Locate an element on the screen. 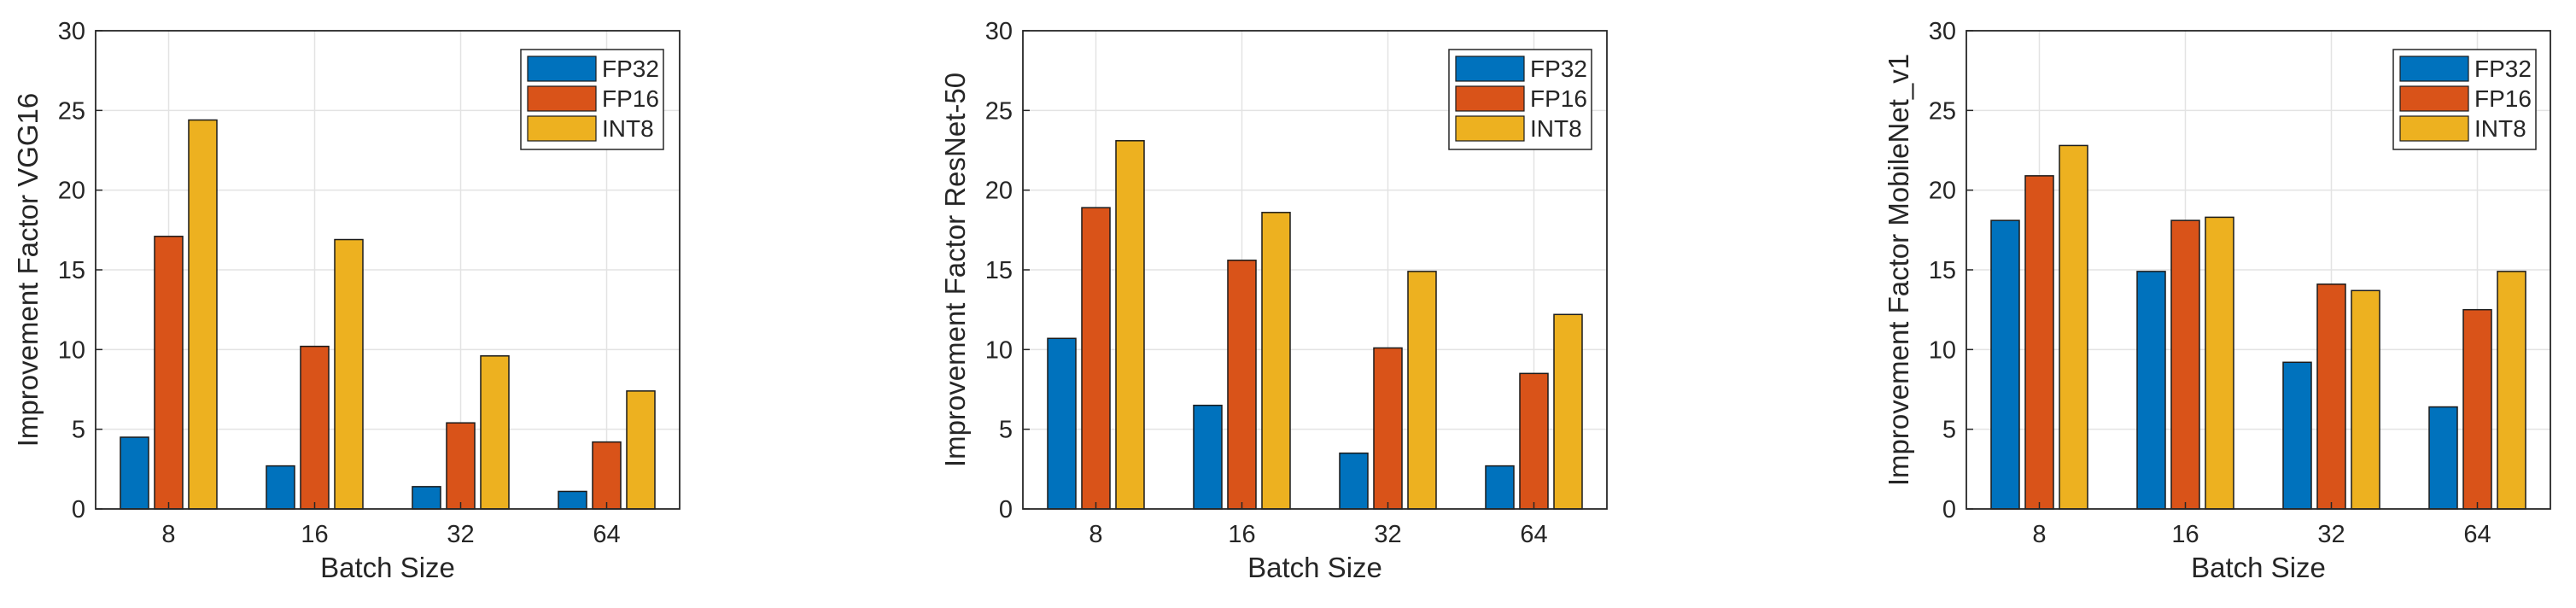 This screenshot has height=608, width=2576. y-axis-label: Improvement Factor VGG16 is located at coordinates (28, 270).